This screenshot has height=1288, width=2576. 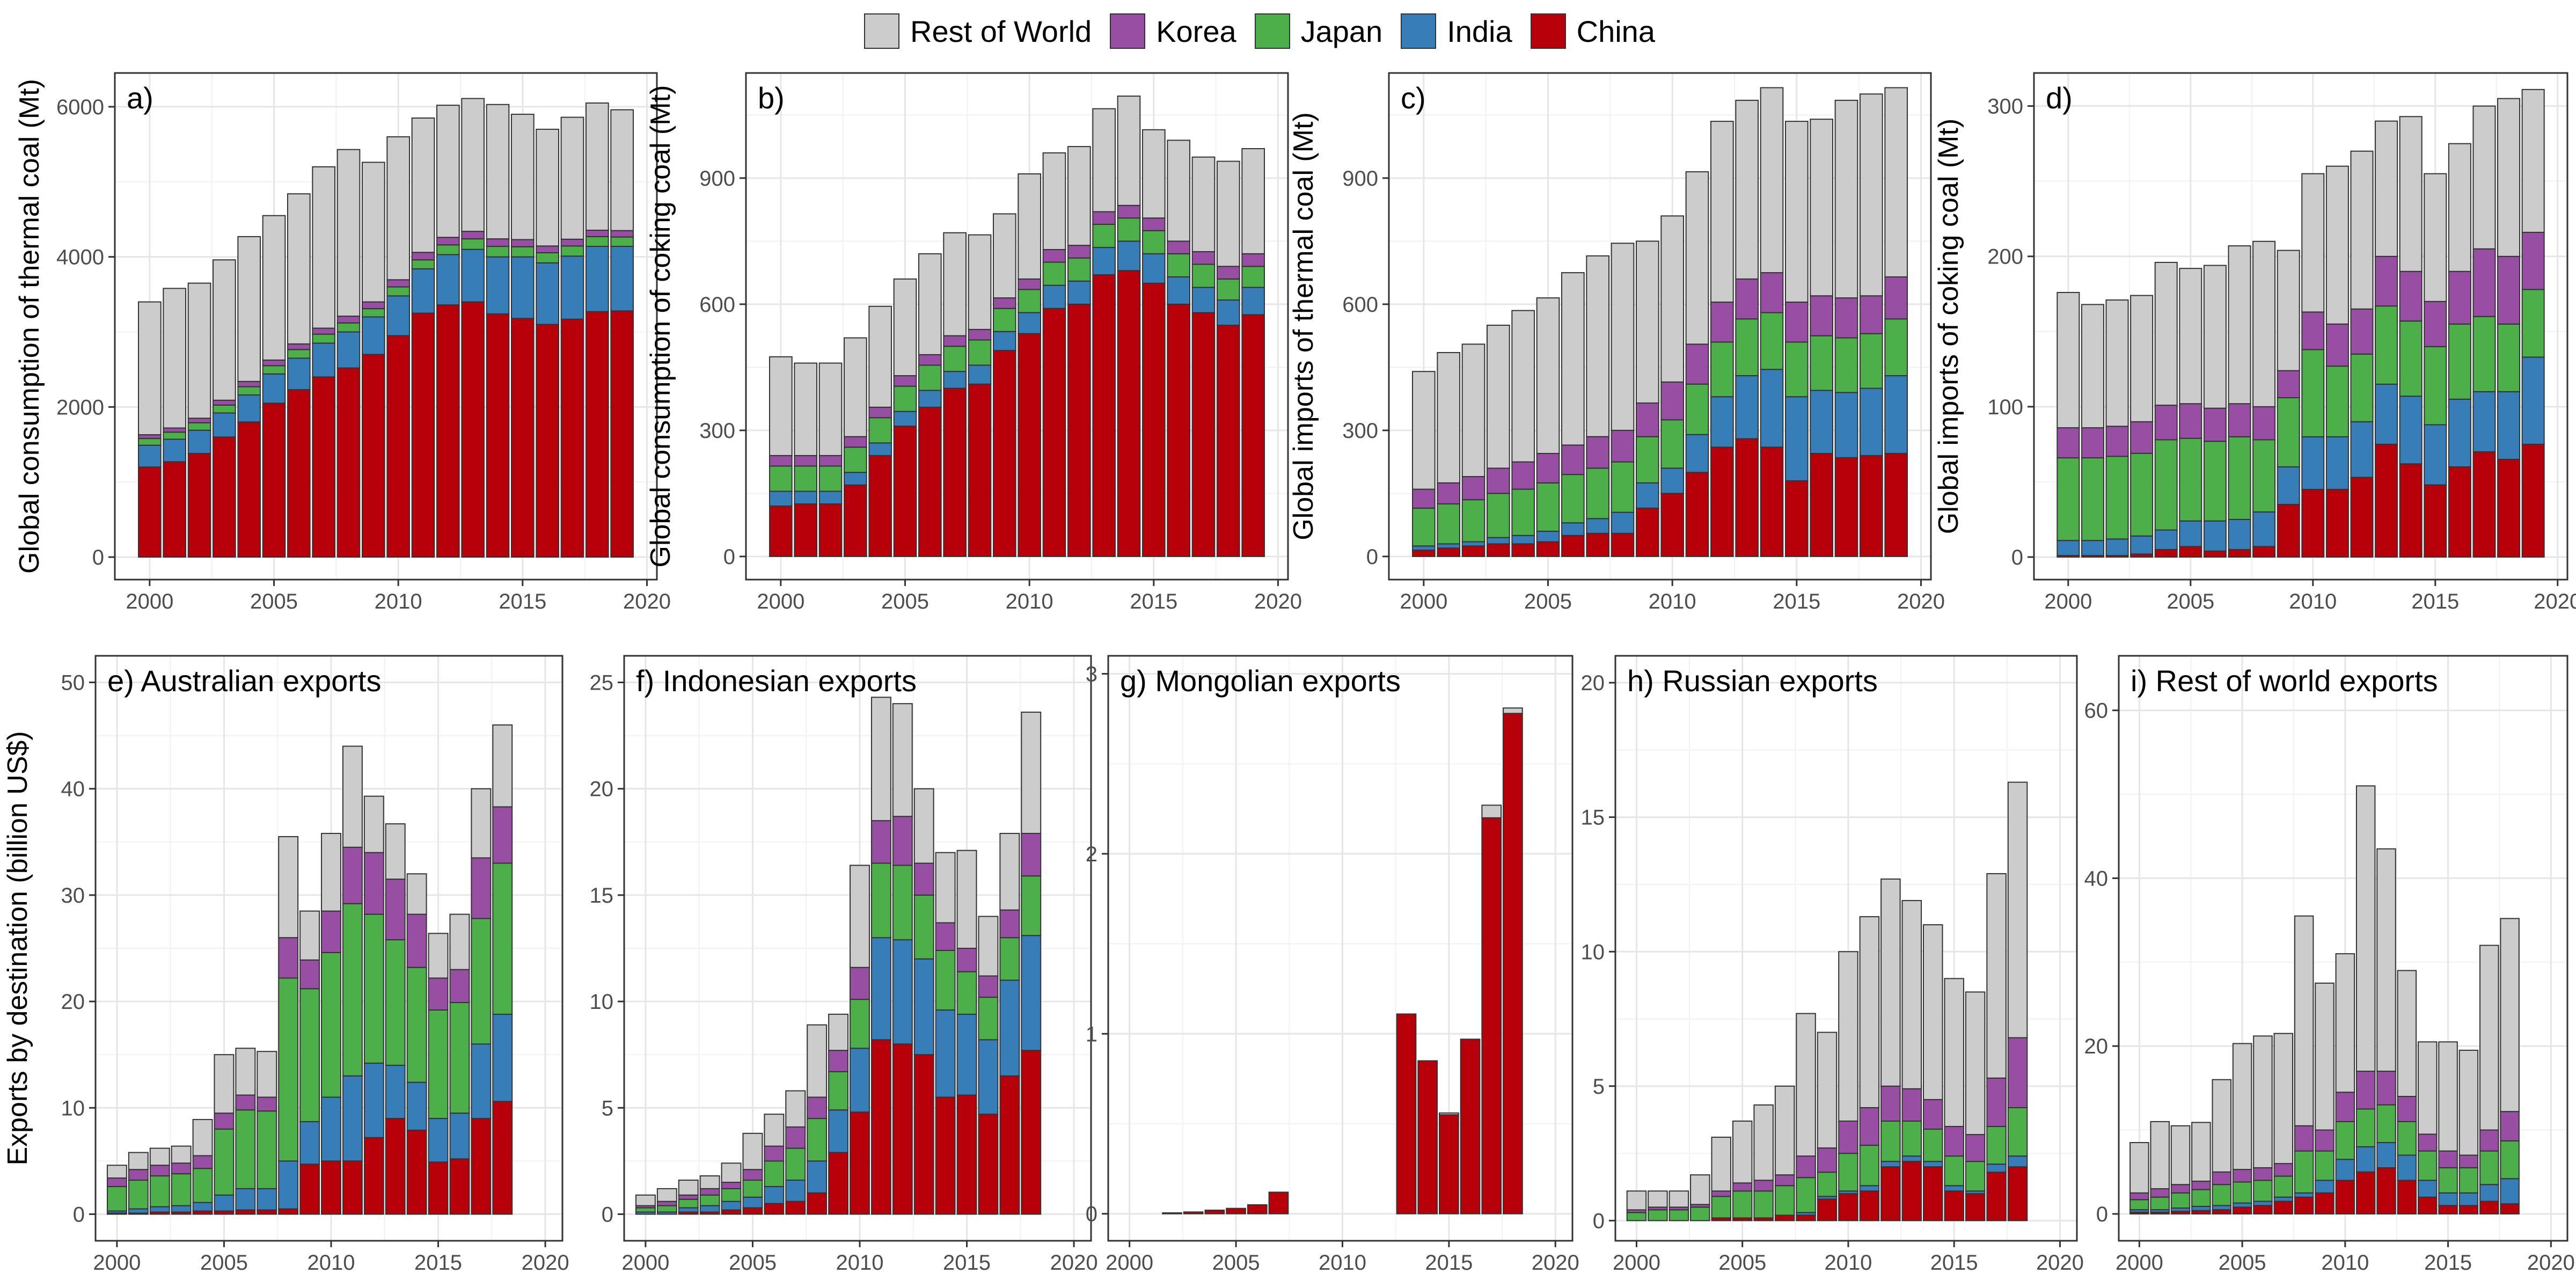 I want to click on bar-india-2012, so click(x=1890, y=1164).